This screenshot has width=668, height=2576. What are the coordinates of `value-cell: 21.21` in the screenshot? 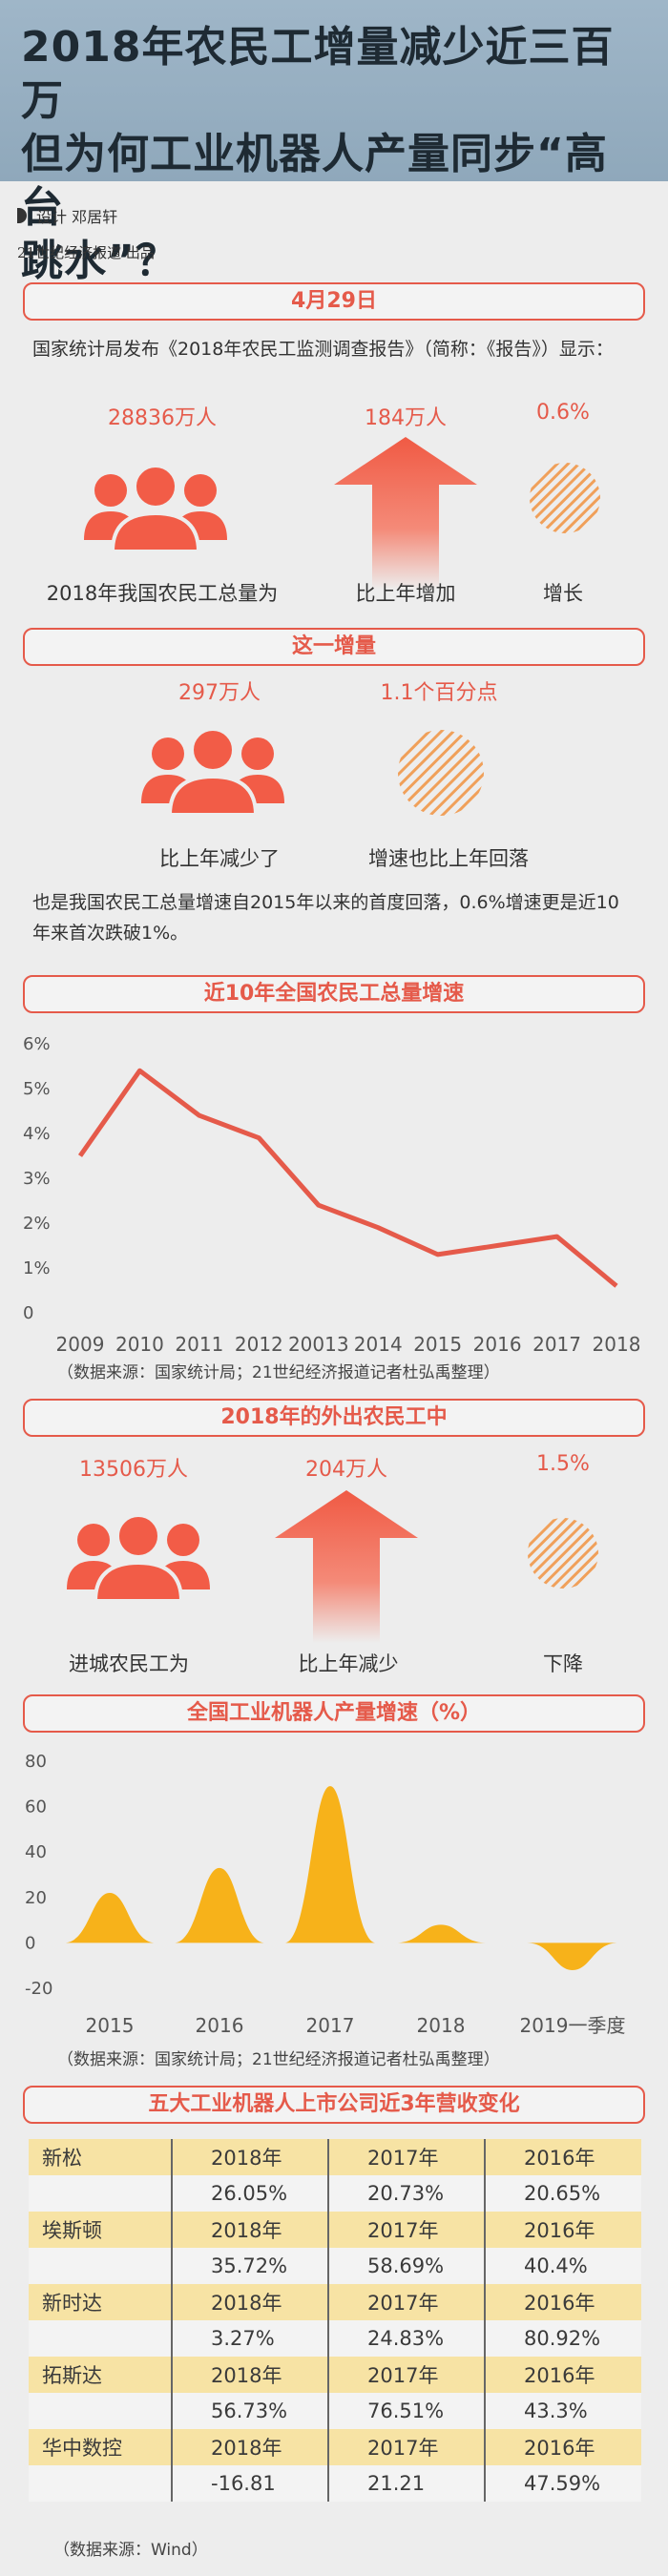 It's located at (406, 2483).